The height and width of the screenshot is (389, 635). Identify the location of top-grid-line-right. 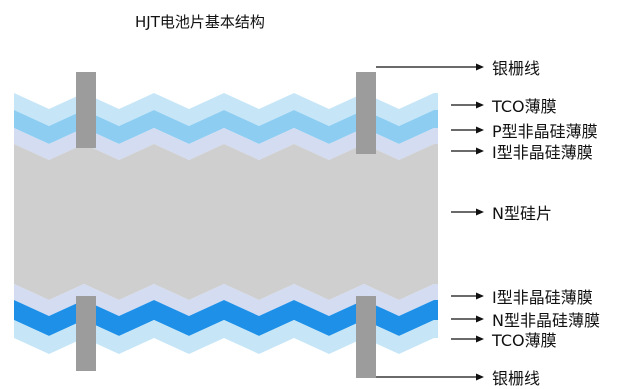
(366, 113).